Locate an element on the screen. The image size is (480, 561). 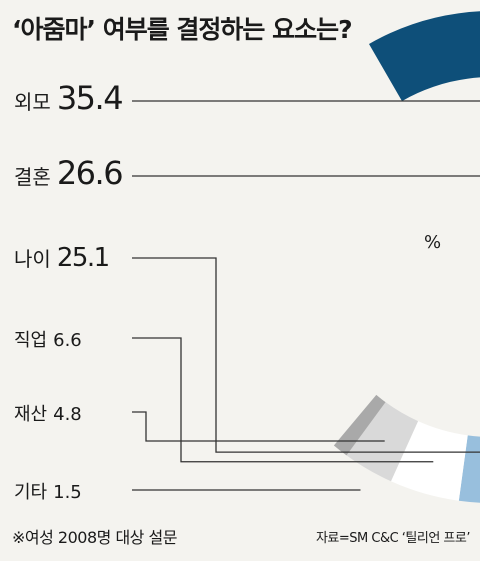
category-name-6: 기타 is located at coordinates (31, 492).